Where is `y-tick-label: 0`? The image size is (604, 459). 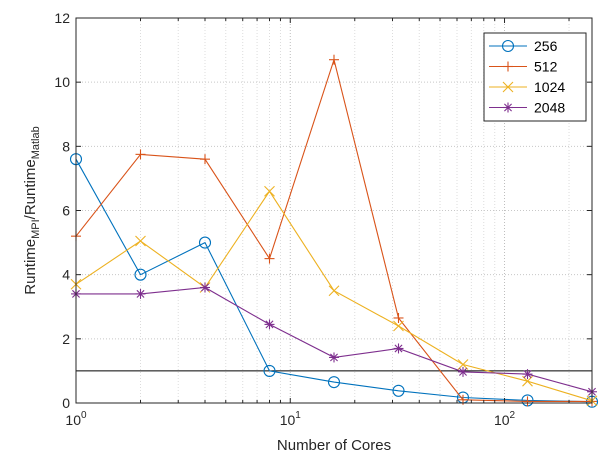 y-tick-label: 0 is located at coordinates (66, 403).